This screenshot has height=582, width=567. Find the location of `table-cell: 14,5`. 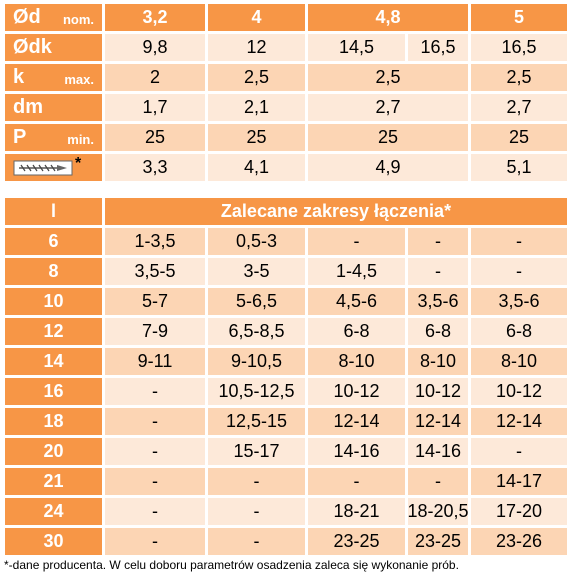

table-cell: 14,5 is located at coordinates (356, 47).